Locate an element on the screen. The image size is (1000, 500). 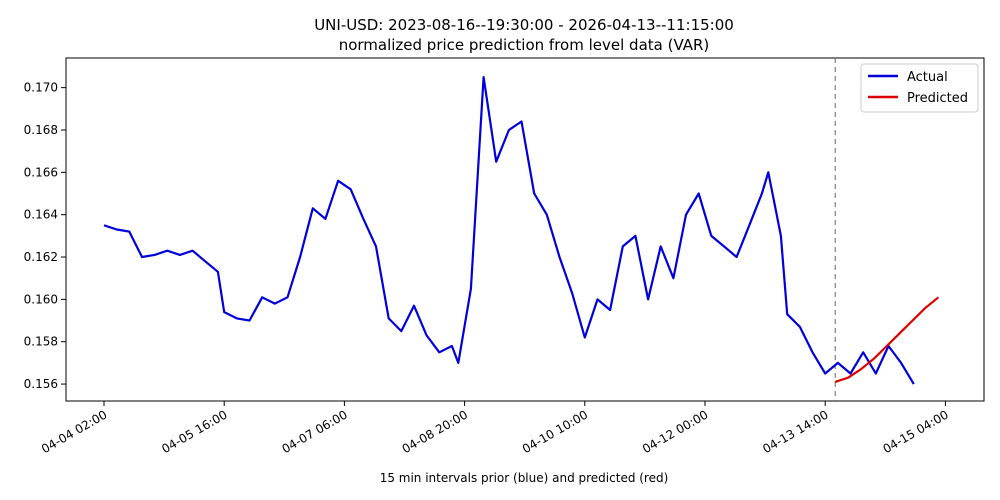
legend: Actual Predicted is located at coordinates (919, 88).